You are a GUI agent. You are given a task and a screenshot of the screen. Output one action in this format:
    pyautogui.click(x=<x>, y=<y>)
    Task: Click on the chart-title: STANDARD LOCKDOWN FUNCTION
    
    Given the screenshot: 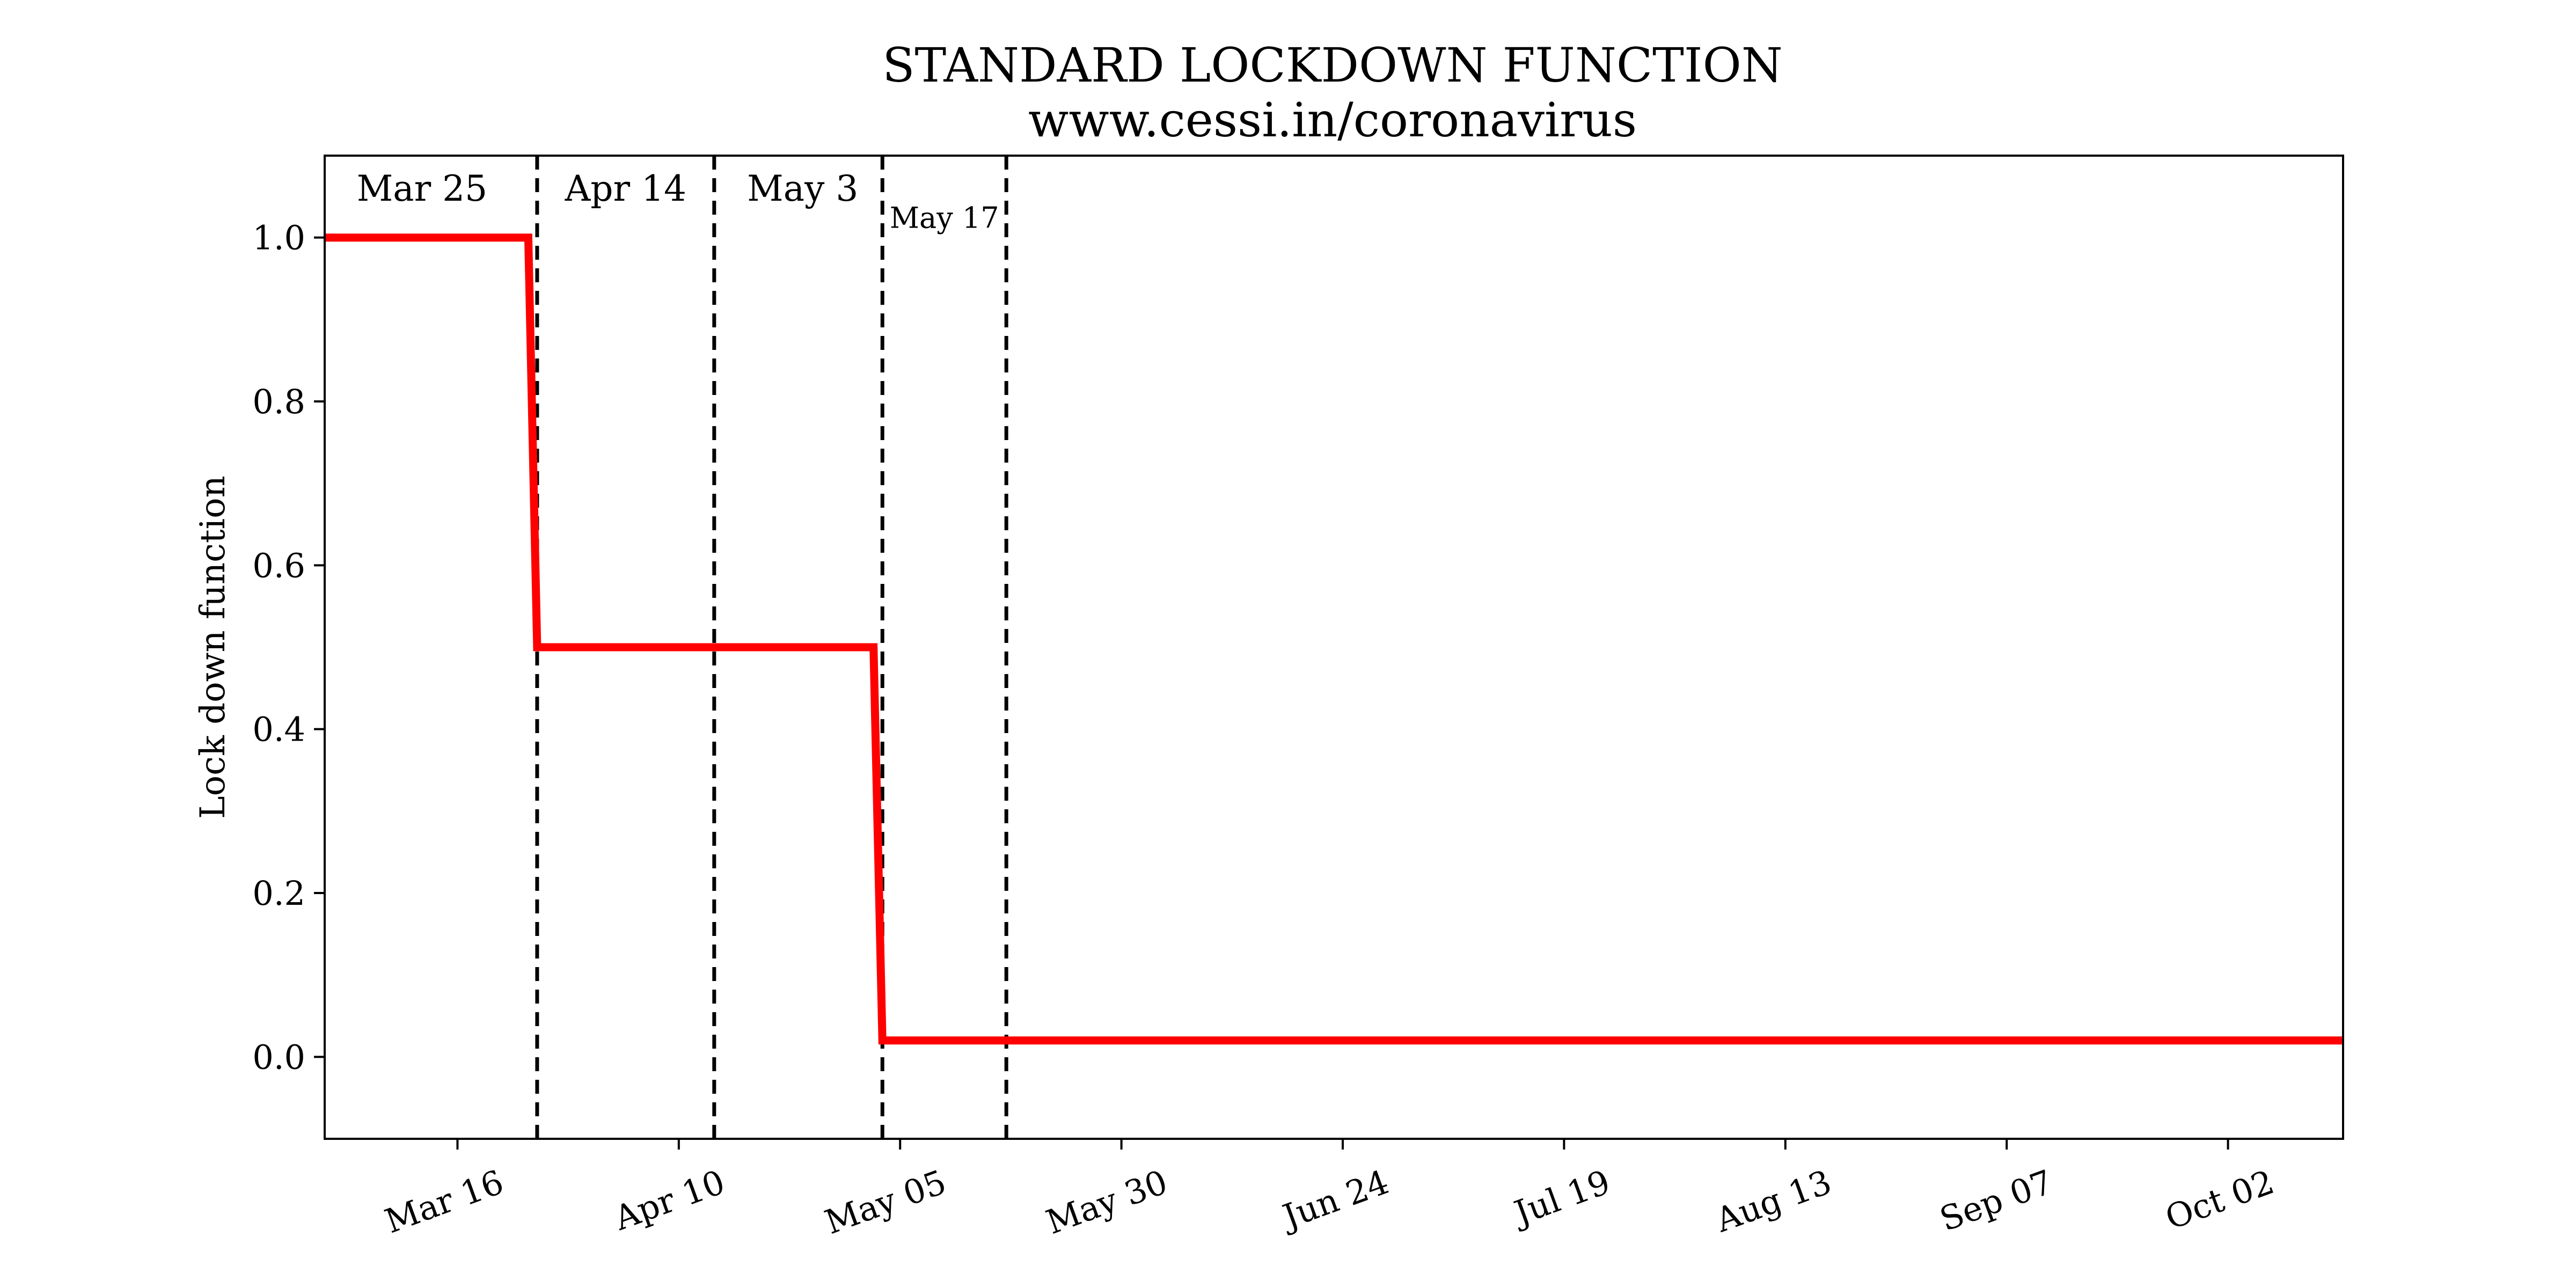 What is the action you would take?
    pyautogui.click(x=1332, y=65)
    